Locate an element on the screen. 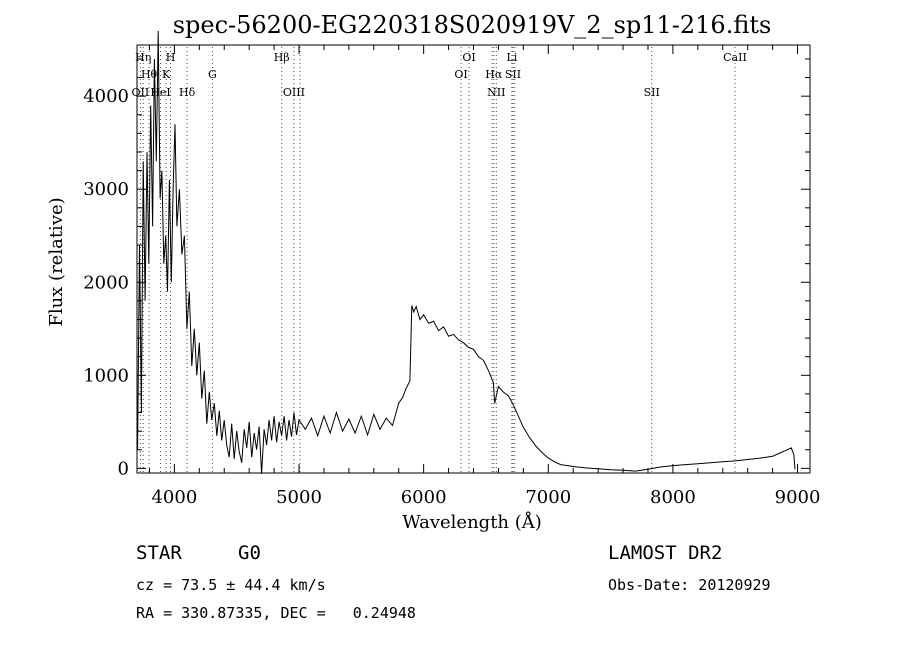  observation-date: Obs-Date: 20120929 is located at coordinates (689, 585).